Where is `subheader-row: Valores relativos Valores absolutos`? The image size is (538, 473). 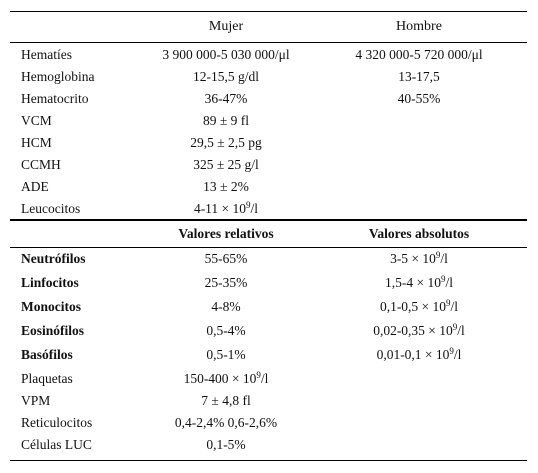
subheader-row: Valores relativos Valores absolutos is located at coordinates (269, 234).